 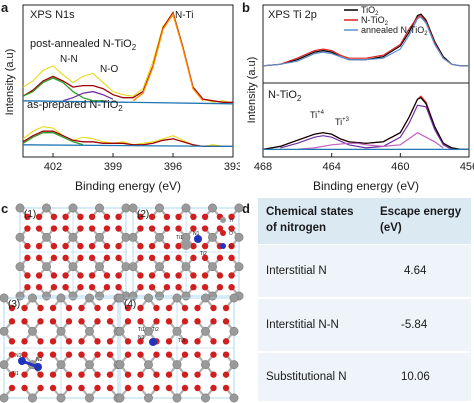 I want to click on row-energy: 10.06, so click(x=415, y=377).